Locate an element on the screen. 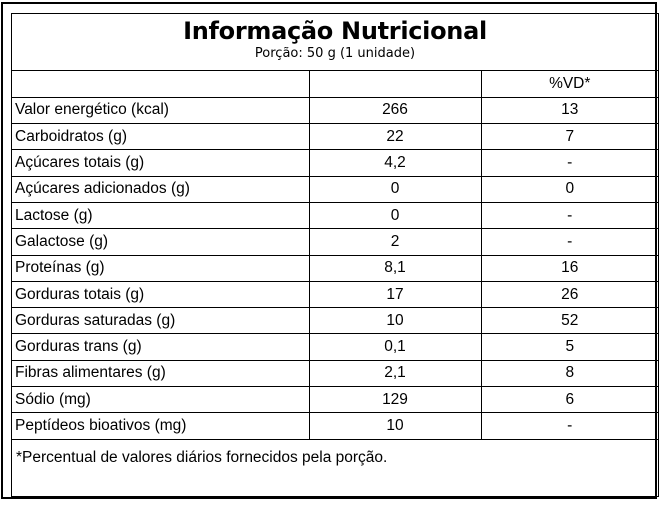 The width and height of the screenshot is (662, 506). nutrient-name: Gorduras trans (g) is located at coordinates (161, 347).